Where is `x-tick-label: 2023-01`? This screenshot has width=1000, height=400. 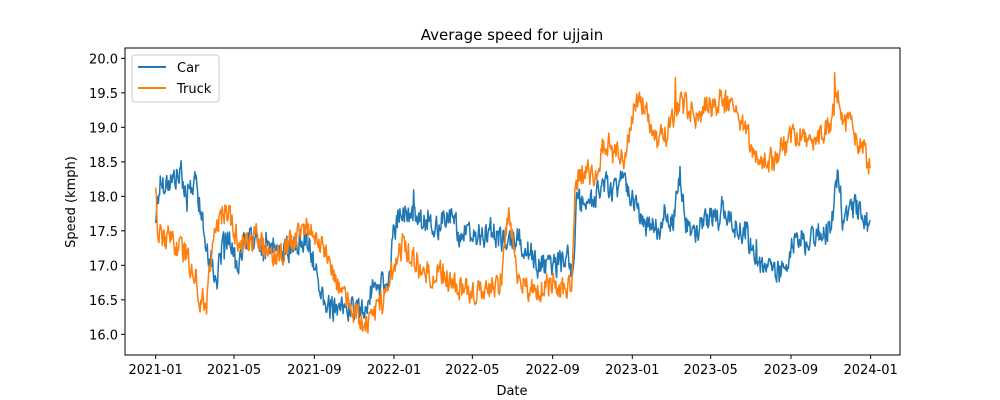
x-tick-label: 2023-01 is located at coordinates (632, 370).